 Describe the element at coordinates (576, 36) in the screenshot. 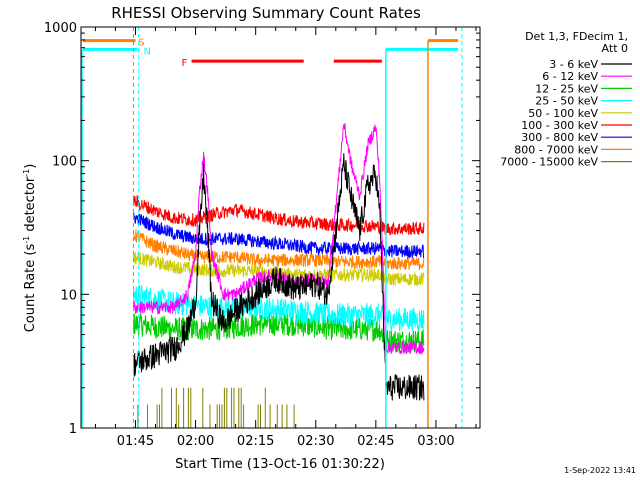

I see `legend-header-line: Det 1,3, FDecim 1,` at that location.